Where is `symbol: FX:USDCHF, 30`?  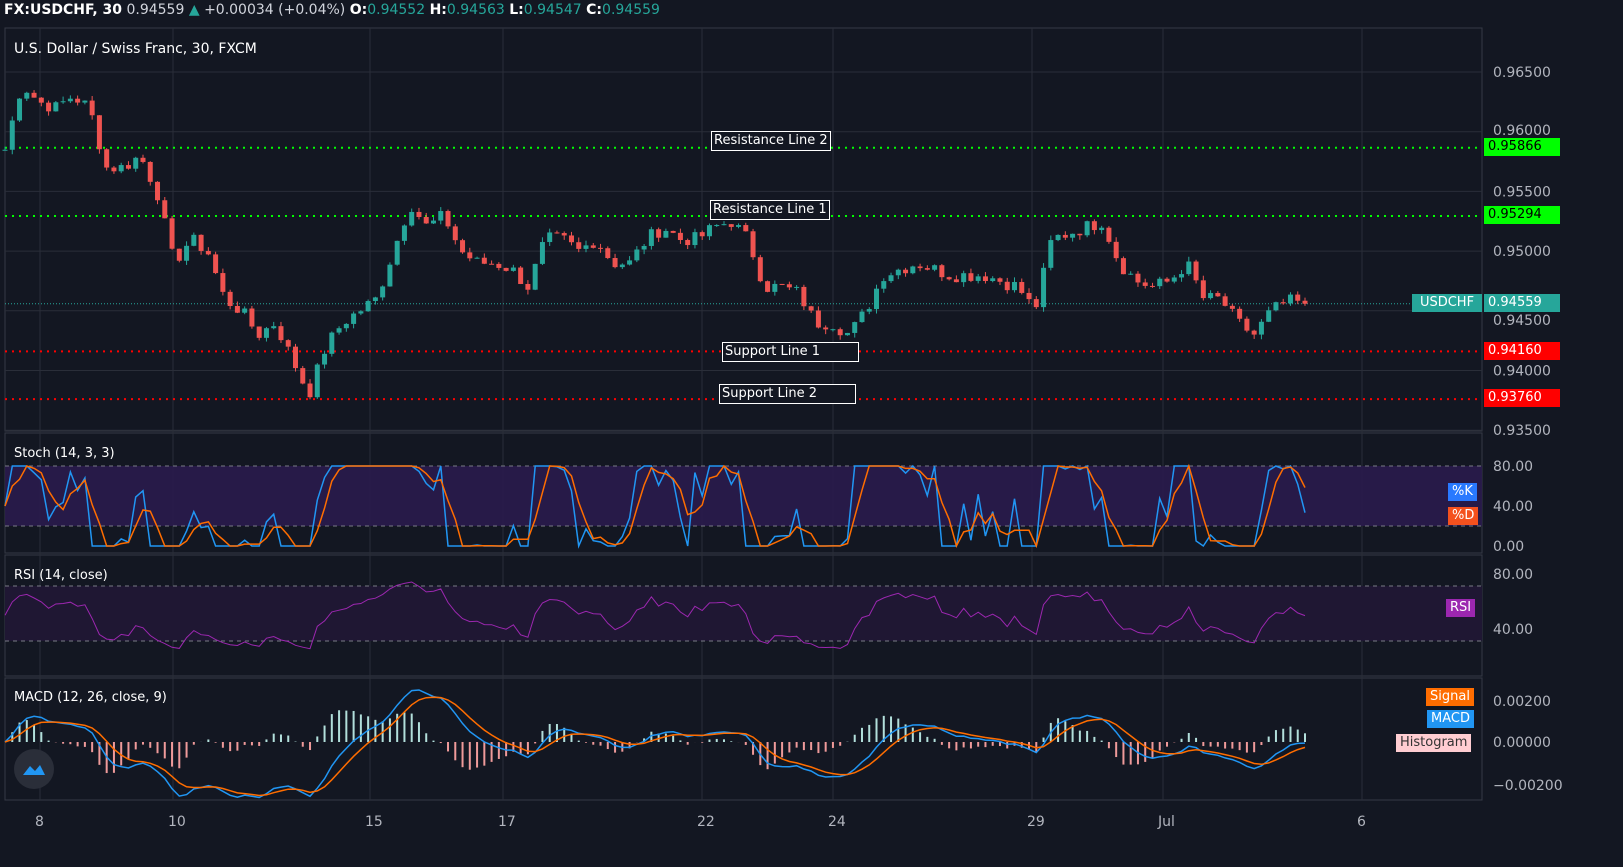
symbol: FX:USDCHF, 30 is located at coordinates (63, 10).